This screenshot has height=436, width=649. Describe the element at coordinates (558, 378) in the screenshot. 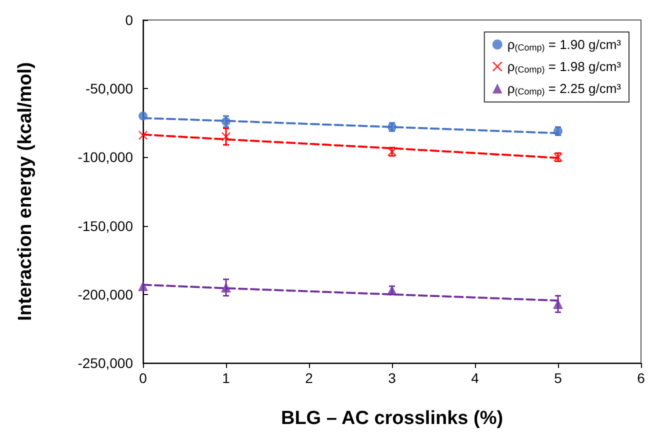

I see `x-tick-label: 5` at that location.